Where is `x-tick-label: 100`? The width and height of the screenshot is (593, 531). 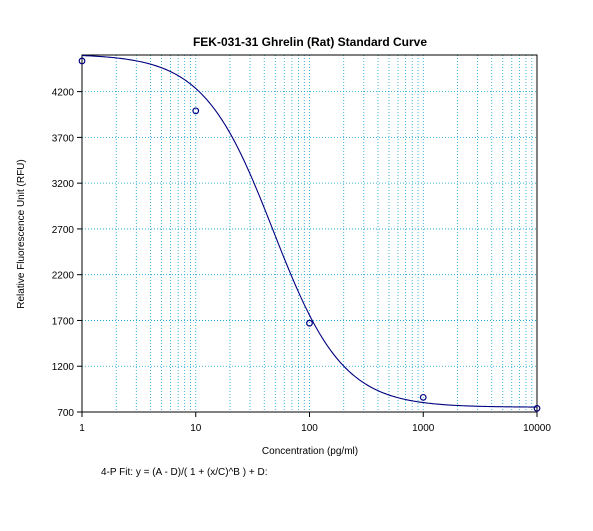
x-tick-label: 100 is located at coordinates (309, 428).